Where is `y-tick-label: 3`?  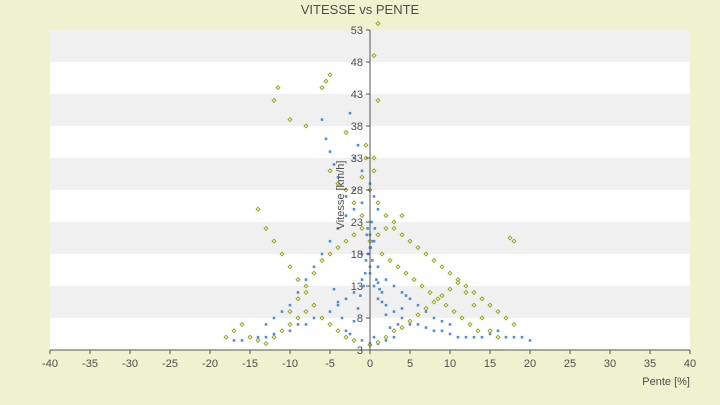 y-tick-label: 3 is located at coordinates (360, 351).